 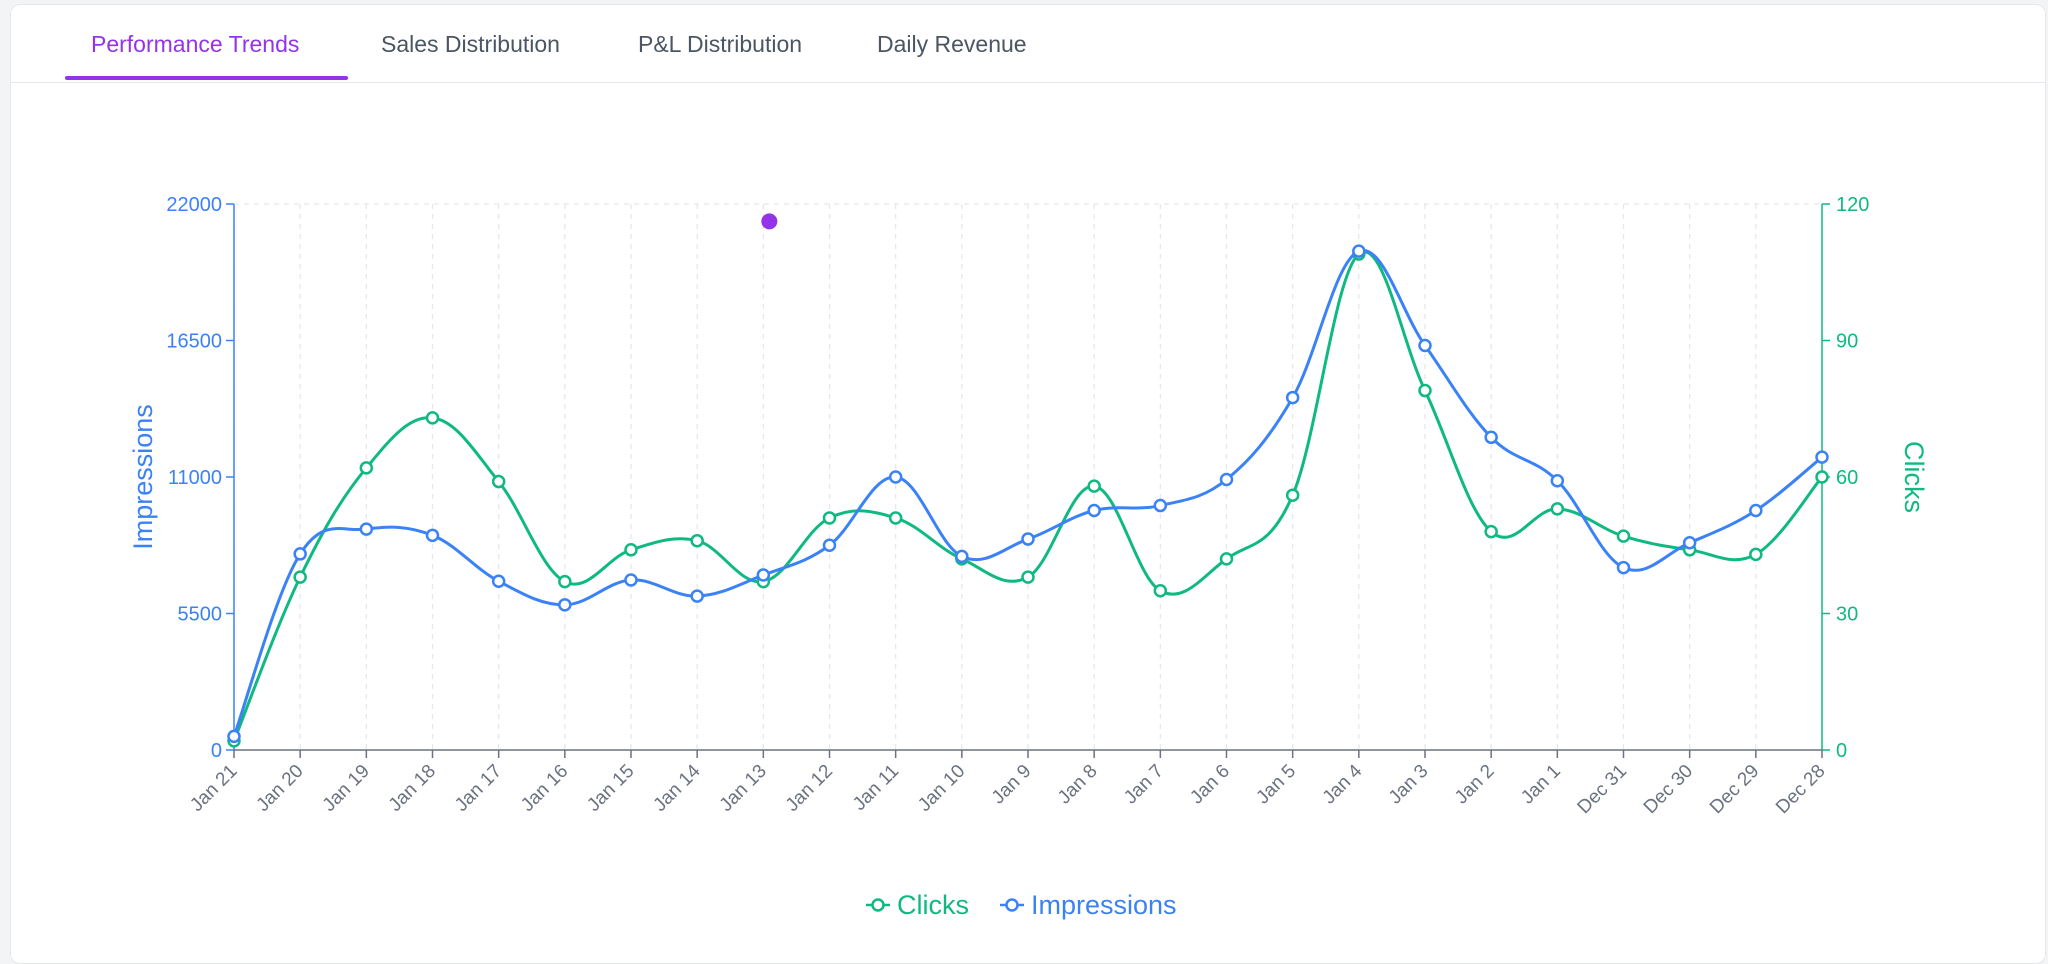 What do you see at coordinates (1012, 905) in the screenshot?
I see `legend-swatch-dot-impressions` at bounding box center [1012, 905].